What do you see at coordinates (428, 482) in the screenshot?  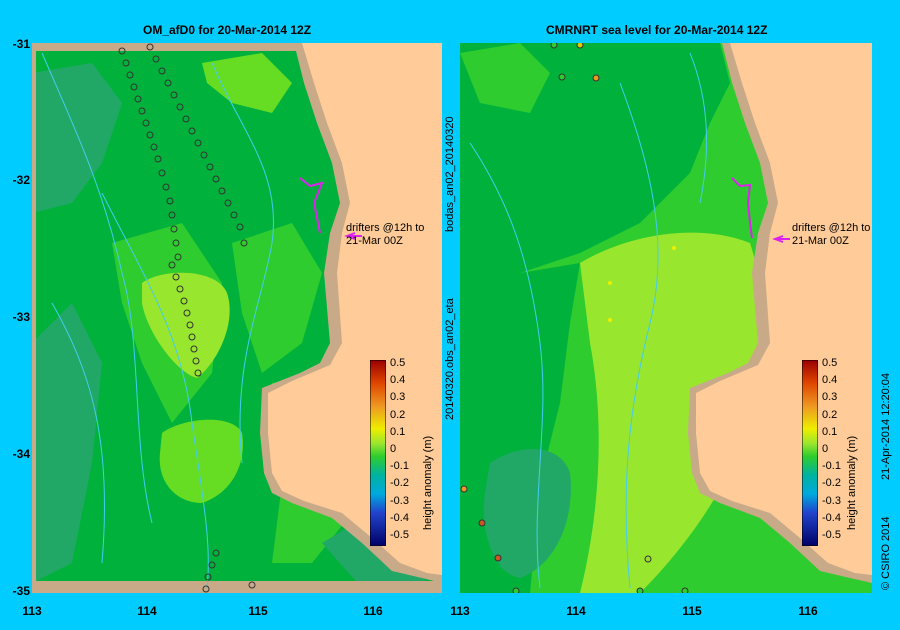 I see `left-colorbar-label: height anomaly (m)` at bounding box center [428, 482].